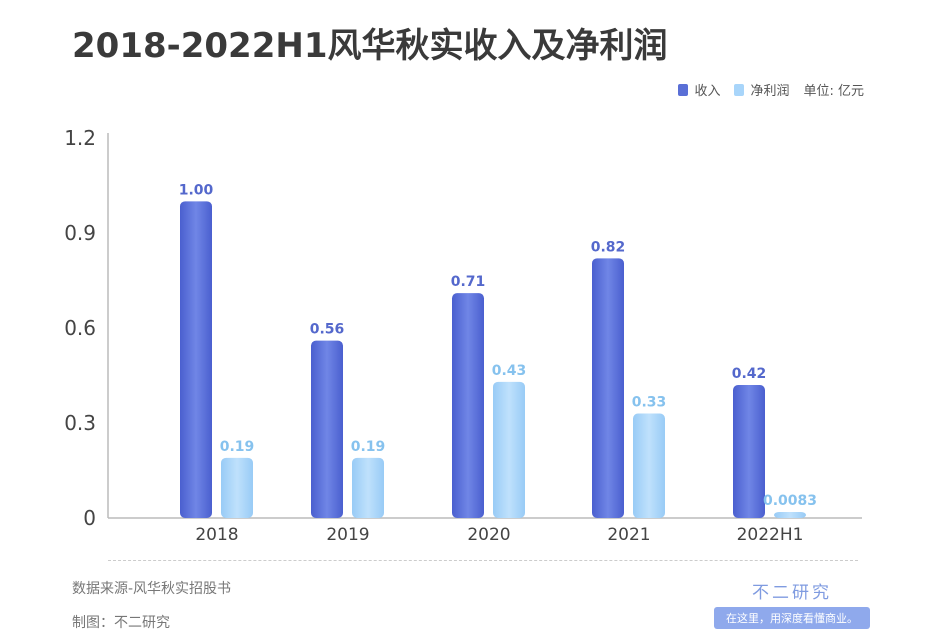 The width and height of the screenshot is (940, 644). Describe the element at coordinates (628, 535) in the screenshot. I see `x-tick-label: 2021` at that location.